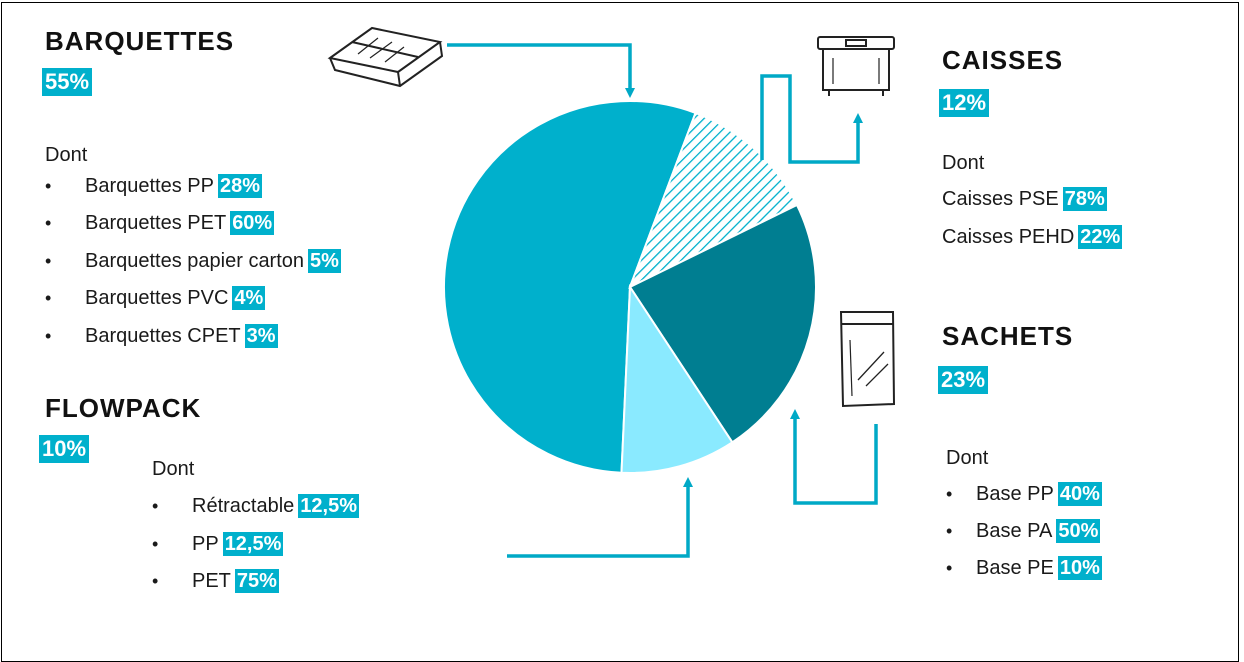 The width and height of the screenshot is (1244, 662). Describe the element at coordinates (811, 119) in the screenshot. I see `arrow-caisses` at that location.